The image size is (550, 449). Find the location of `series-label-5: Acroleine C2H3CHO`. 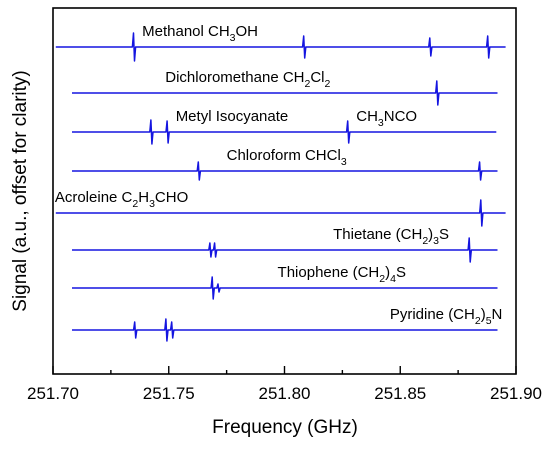

series-label-5: Acroleine C2H3CHO is located at coordinates (121, 199).